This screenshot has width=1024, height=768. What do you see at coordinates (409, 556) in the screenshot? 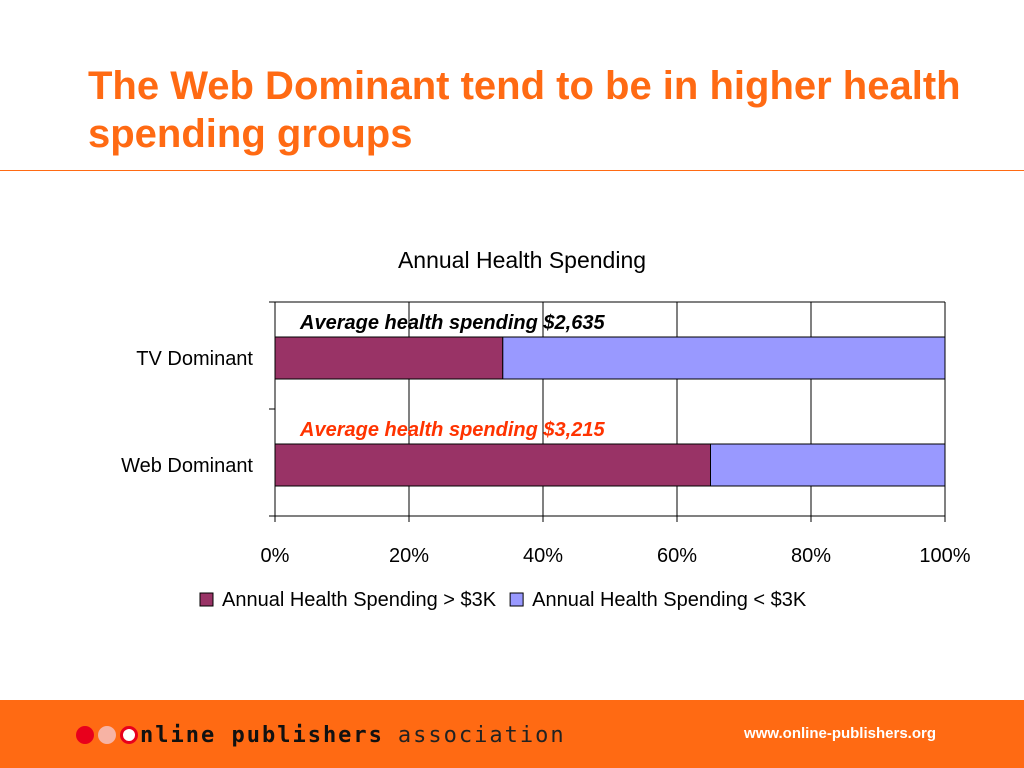
I see `x-tick-label: 20%` at bounding box center [409, 556].